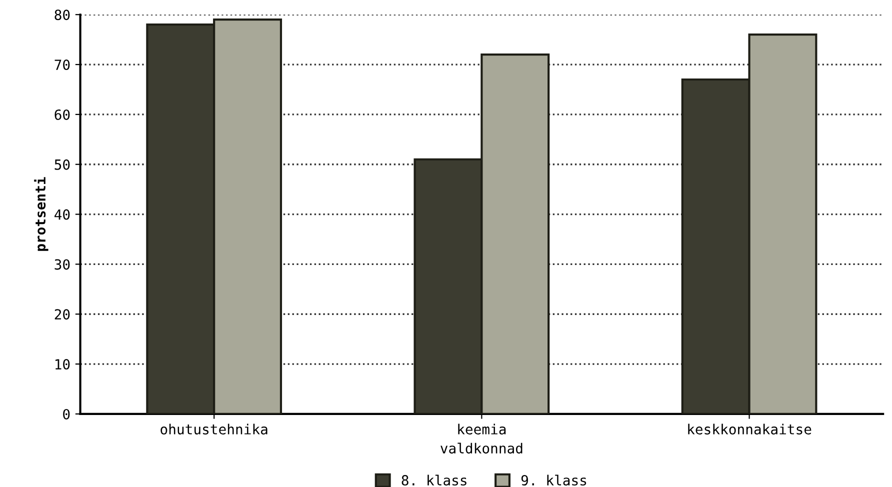  What do you see at coordinates (62, 164) in the screenshot?
I see `y-tick-label: 50` at bounding box center [62, 164].